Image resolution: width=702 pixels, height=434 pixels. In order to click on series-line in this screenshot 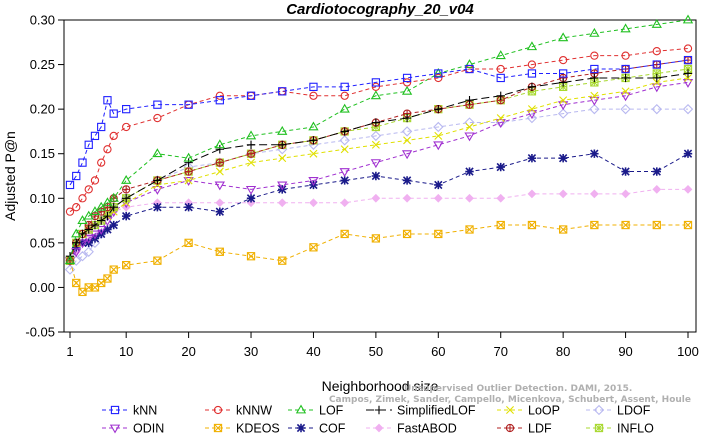, I will do `click(378, 224)`.